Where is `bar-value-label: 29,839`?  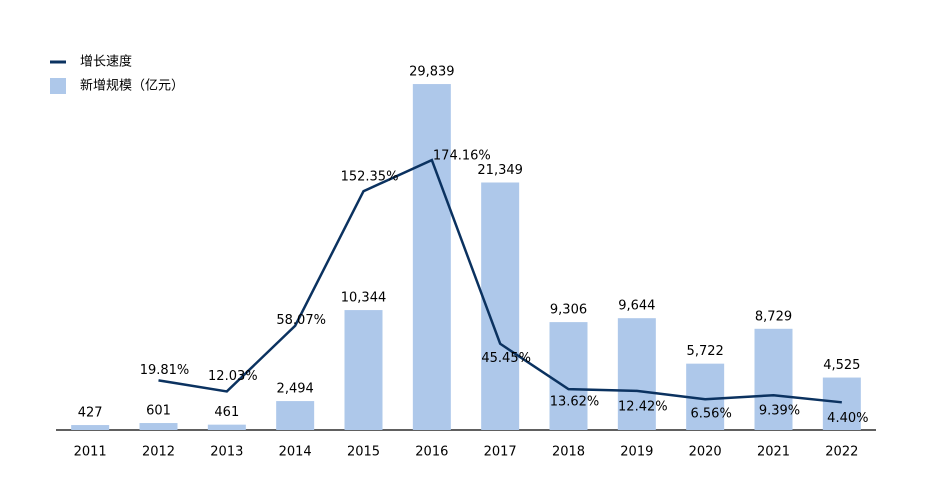
bar-value-label: 29,839 is located at coordinates (432, 72).